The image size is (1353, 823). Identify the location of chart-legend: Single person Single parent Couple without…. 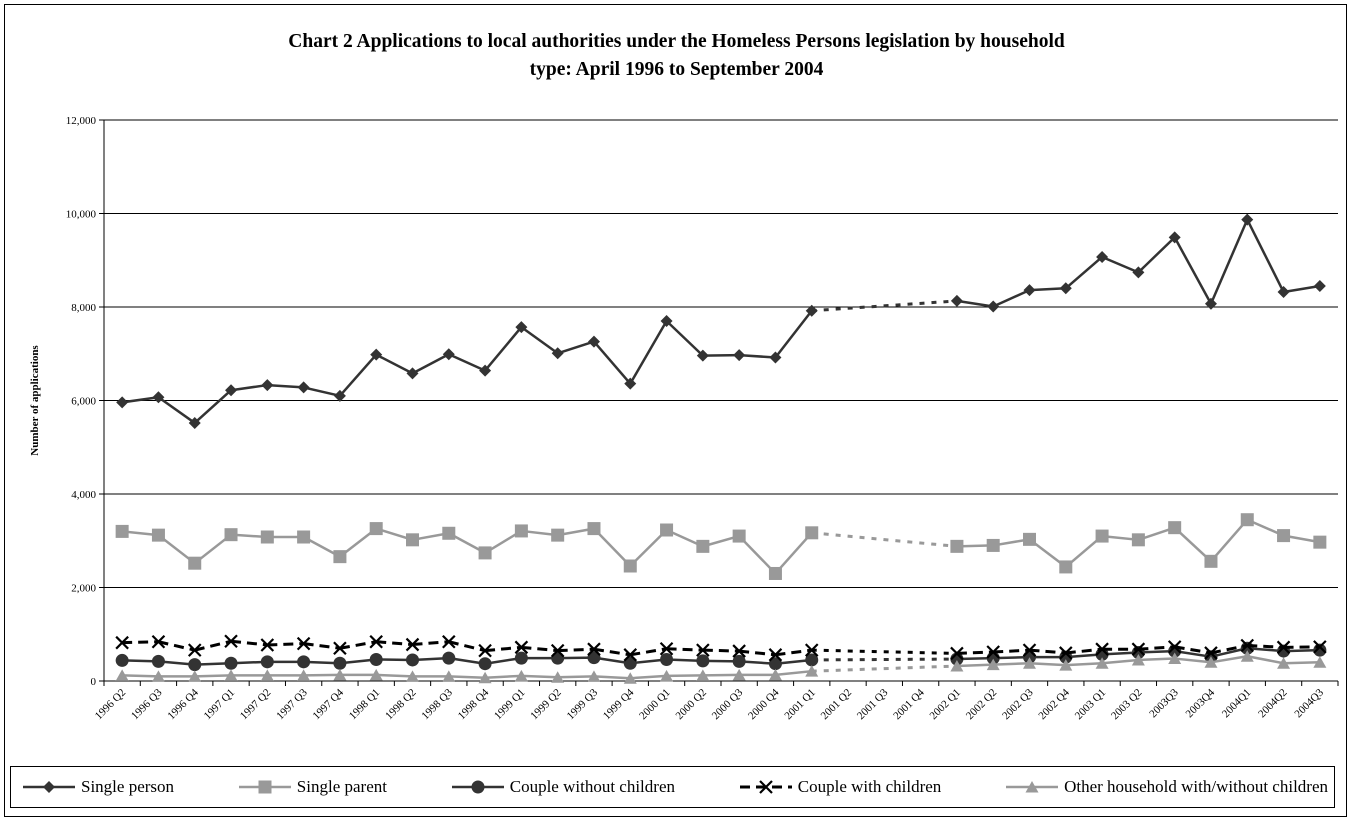
(672, 787).